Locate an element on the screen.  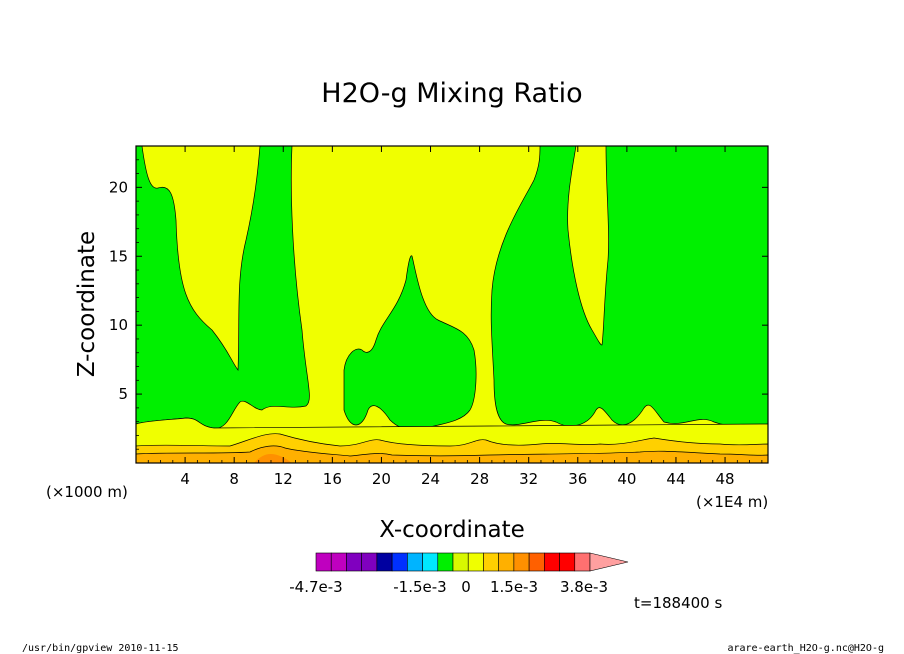
x-tick-label: 40 is located at coordinates (626, 479).